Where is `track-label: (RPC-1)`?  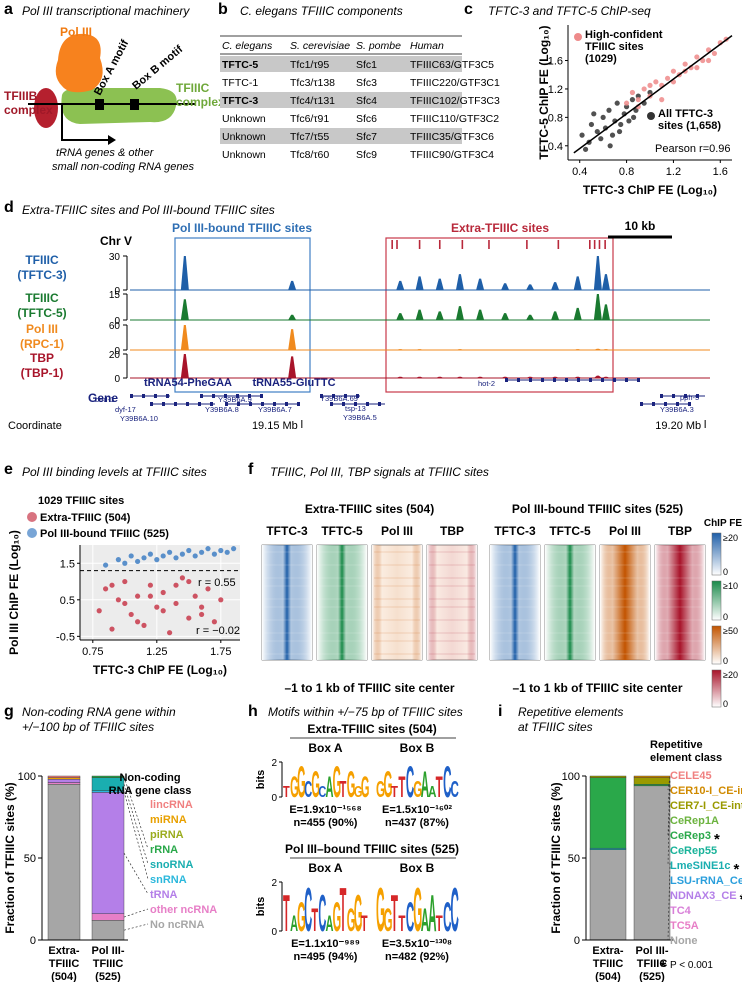
track-label: (RPC-1) is located at coordinates (42, 344).